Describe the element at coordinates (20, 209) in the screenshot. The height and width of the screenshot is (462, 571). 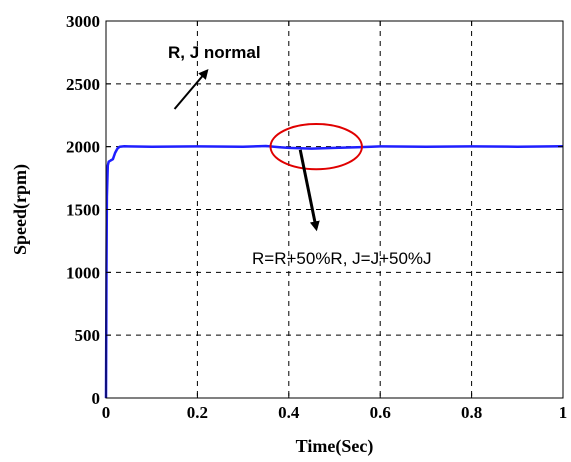
I see `y-axis-label: Speed(rpm)` at that location.